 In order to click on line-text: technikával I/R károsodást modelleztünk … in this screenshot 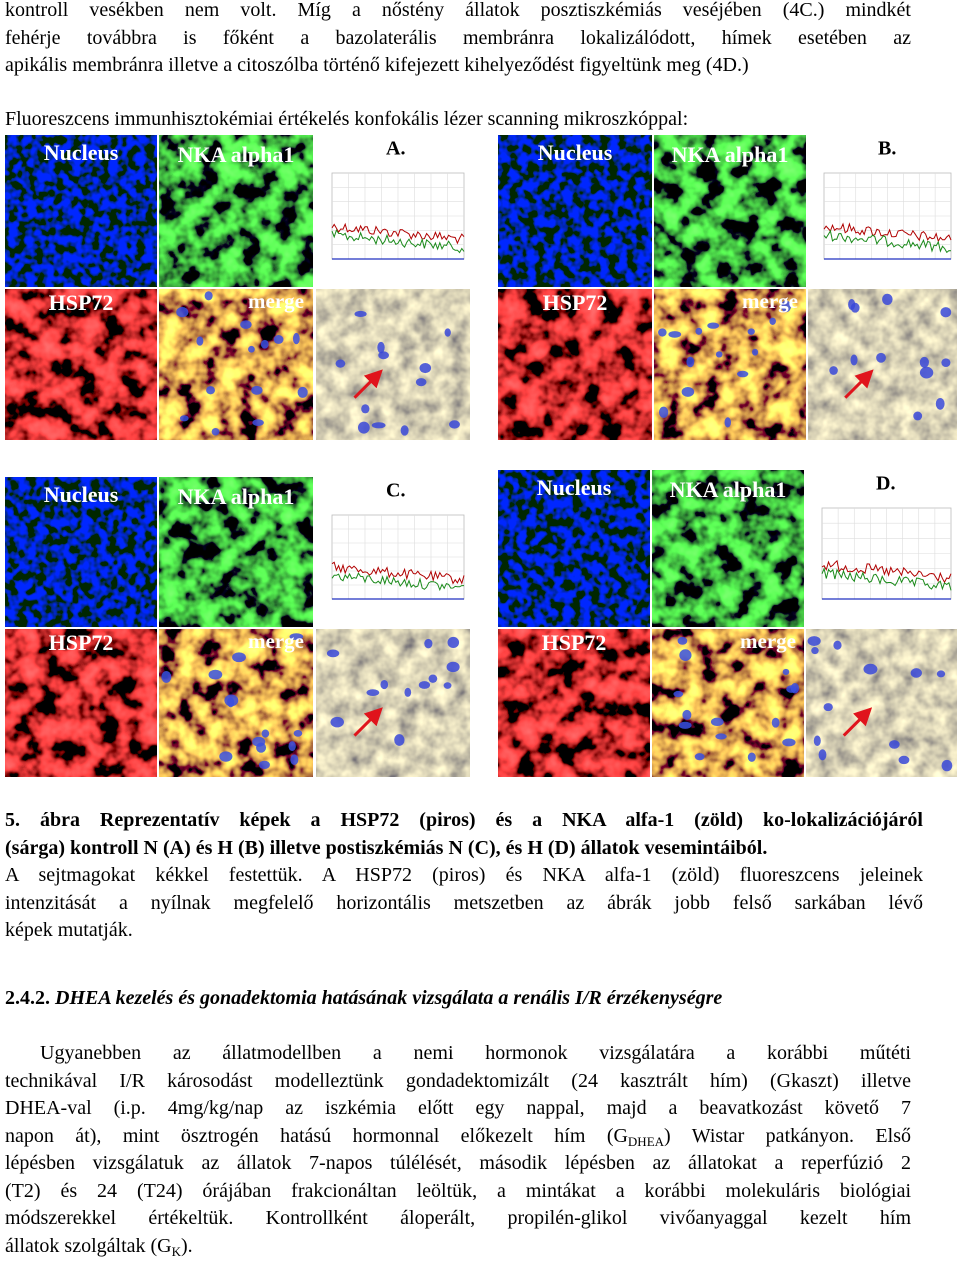, I will do `click(458, 1080)`.